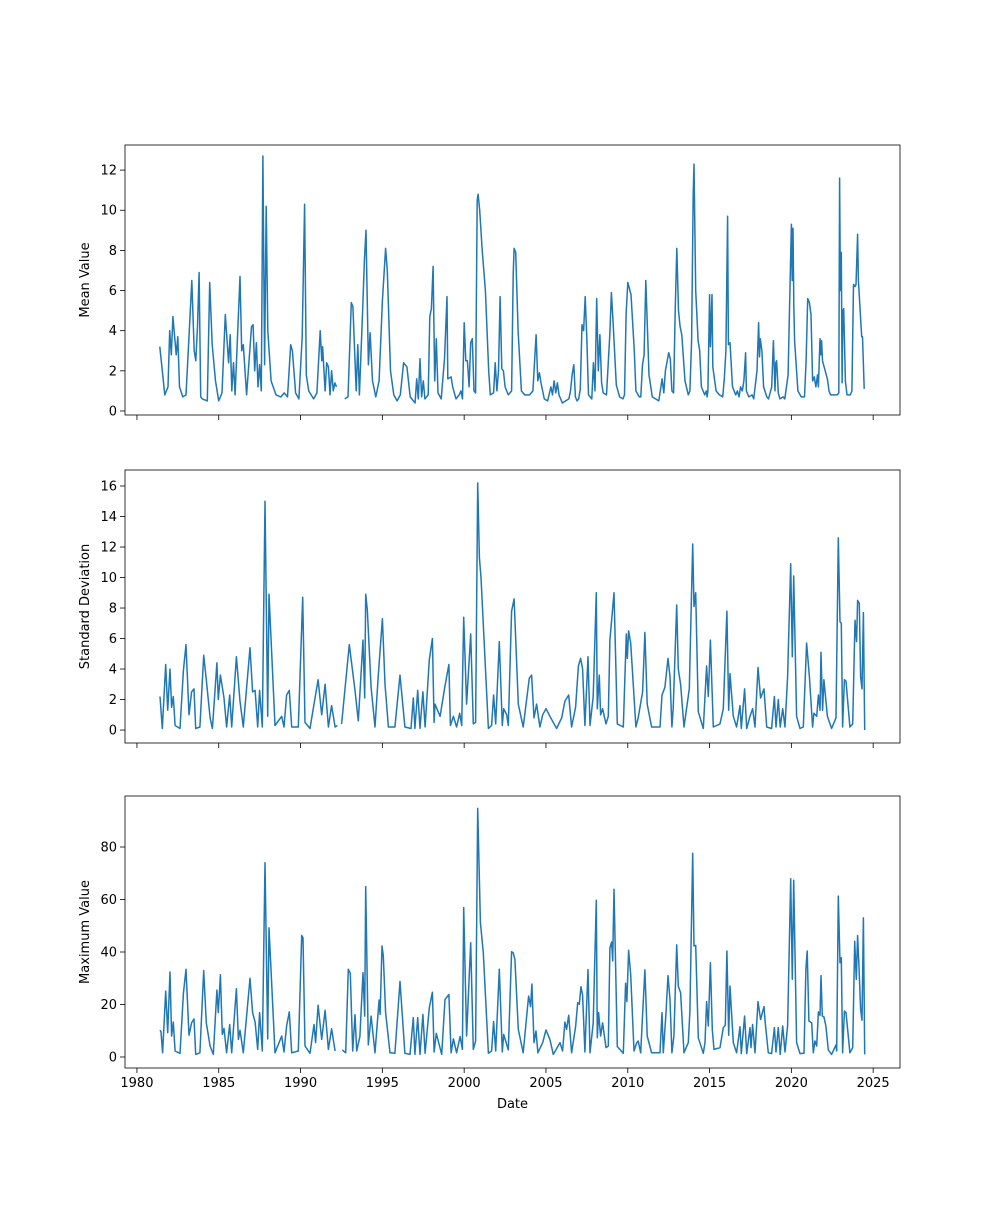 This screenshot has width=1000, height=1205. What do you see at coordinates (108, 900) in the screenshot?
I see `y-tick-label: 60` at bounding box center [108, 900].